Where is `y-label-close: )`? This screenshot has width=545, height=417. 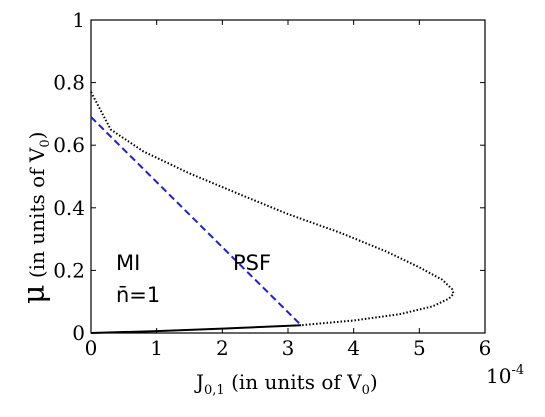
y-label-close: ) is located at coordinates (37, 136).